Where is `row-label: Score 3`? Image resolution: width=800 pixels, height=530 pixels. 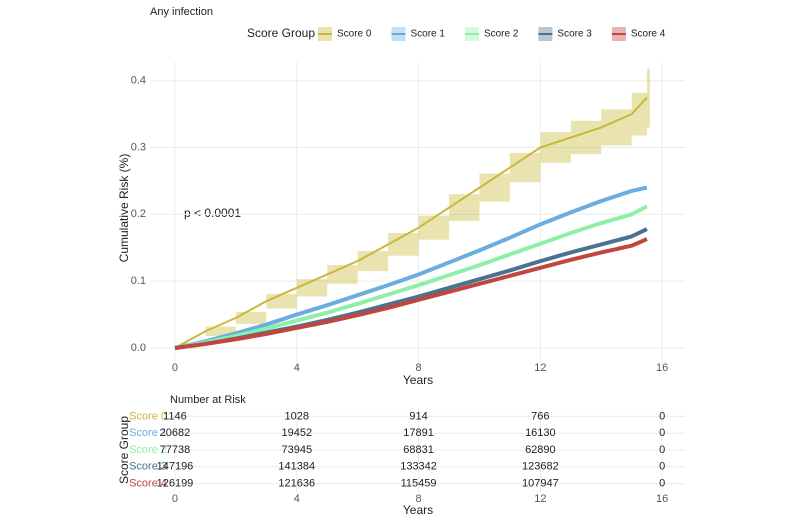 row-label: Score 3 is located at coordinates (148, 467).